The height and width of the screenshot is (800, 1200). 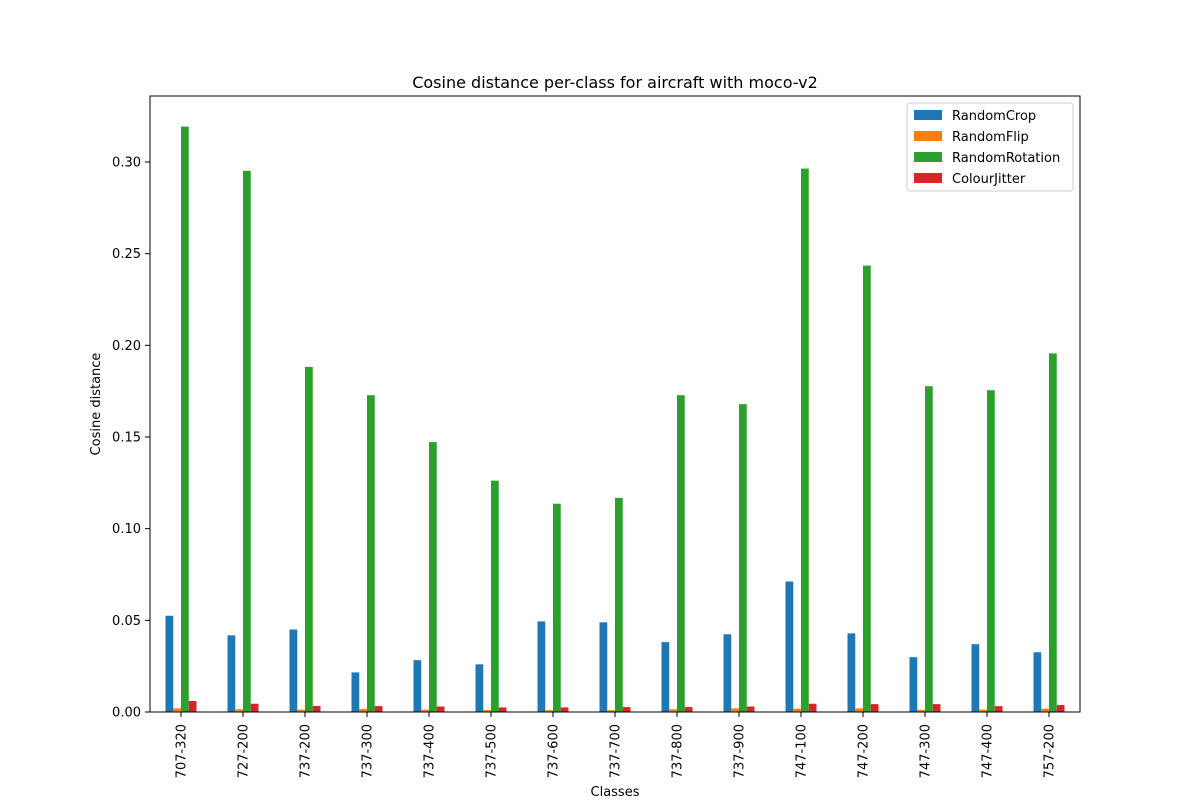 What do you see at coordinates (990, 137) in the screenshot?
I see `legend-label: RandomFlip` at bounding box center [990, 137].